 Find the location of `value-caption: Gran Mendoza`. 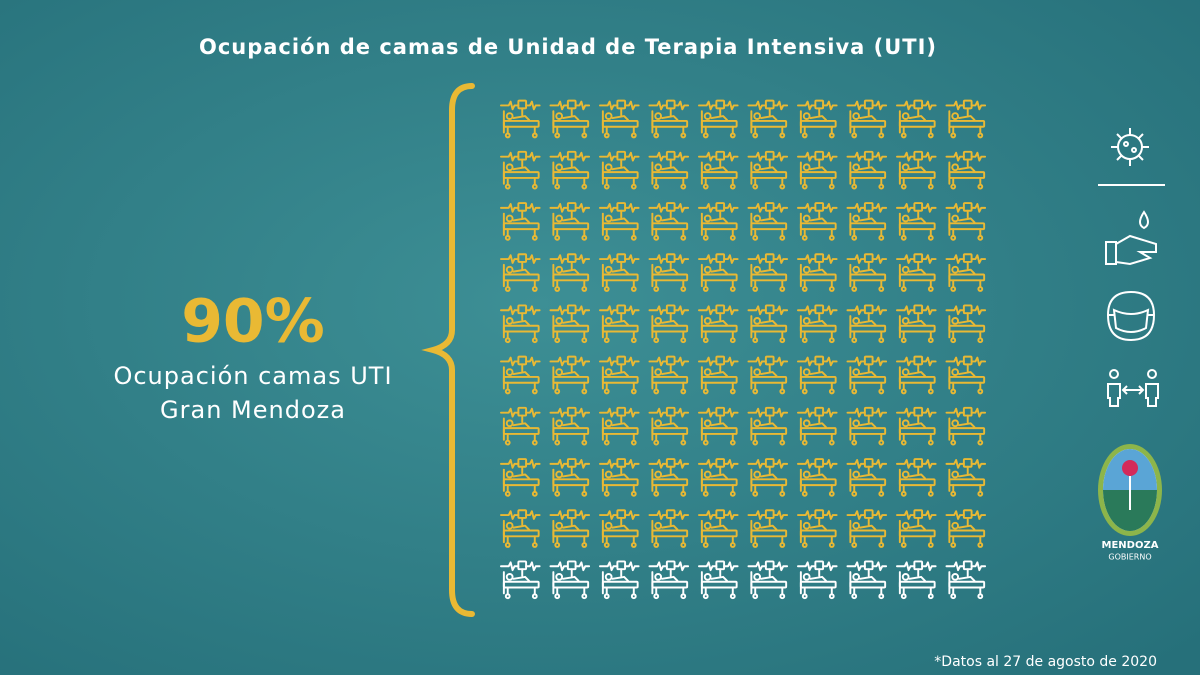

value-caption: Gran Mendoza is located at coordinates (253, 410).